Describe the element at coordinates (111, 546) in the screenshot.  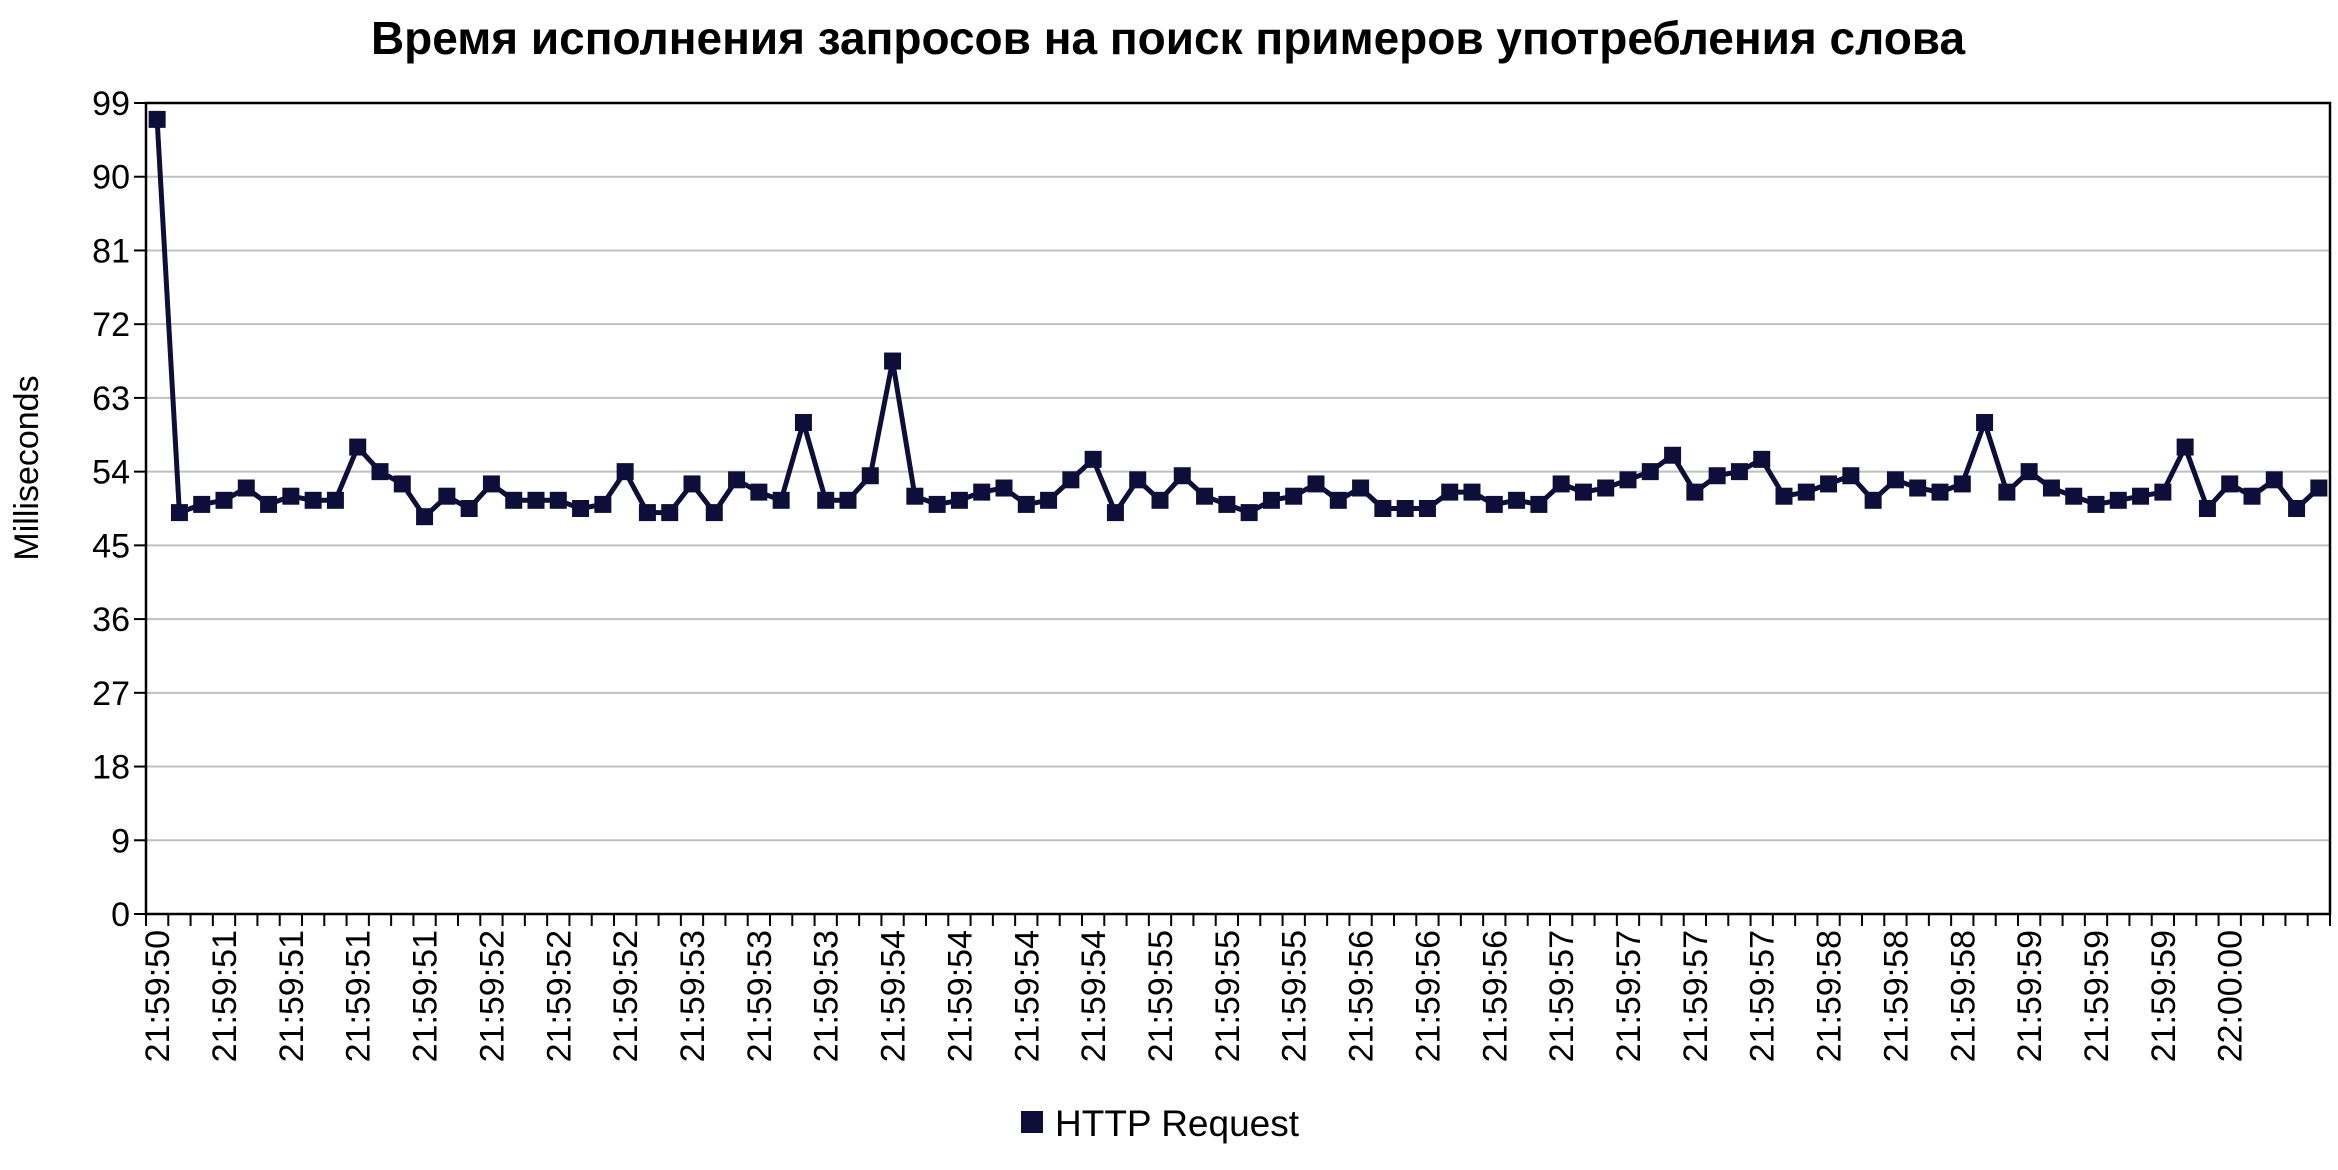
I see `y-tick-label: 45` at that location.